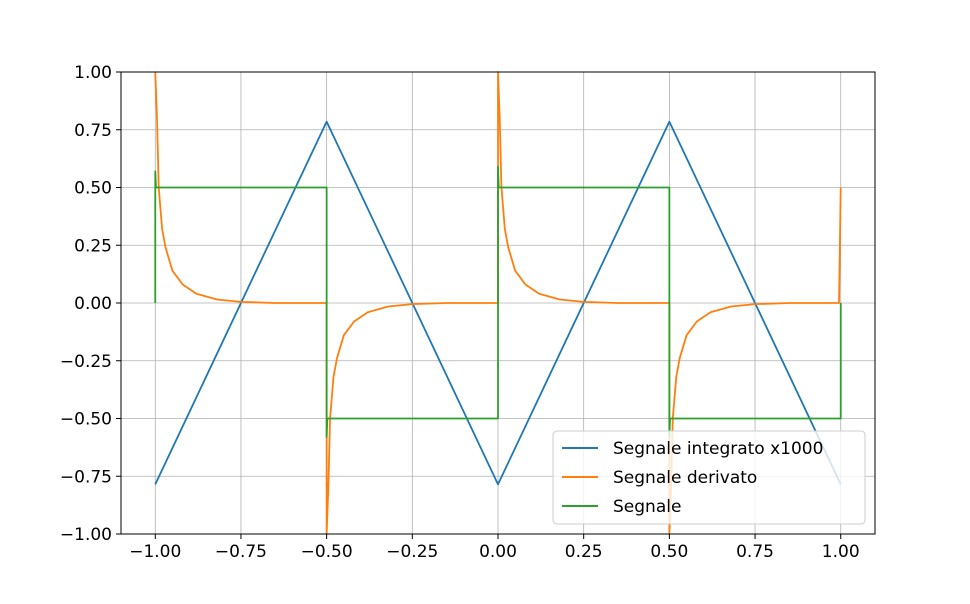 The image size is (970, 604). I want to click on x-tick-label: −0.50, so click(327, 552).